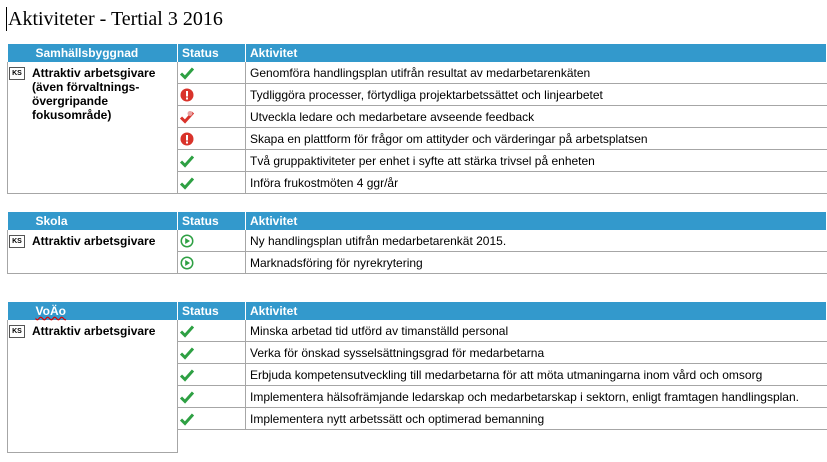 Image resolution: width=827 pixels, height=462 pixels. I want to click on activity: Marknadsföring för nyrekrytering, so click(536, 262).